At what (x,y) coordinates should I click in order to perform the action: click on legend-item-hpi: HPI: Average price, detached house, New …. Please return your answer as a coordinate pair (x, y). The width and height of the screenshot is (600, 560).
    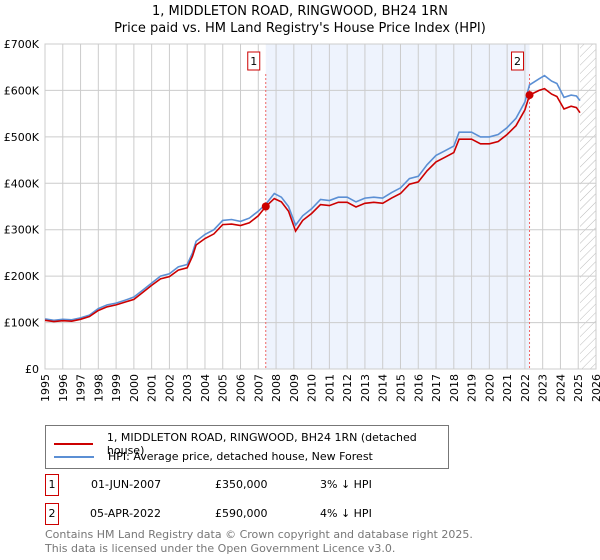
    Looking at the image, I should click on (213, 456).